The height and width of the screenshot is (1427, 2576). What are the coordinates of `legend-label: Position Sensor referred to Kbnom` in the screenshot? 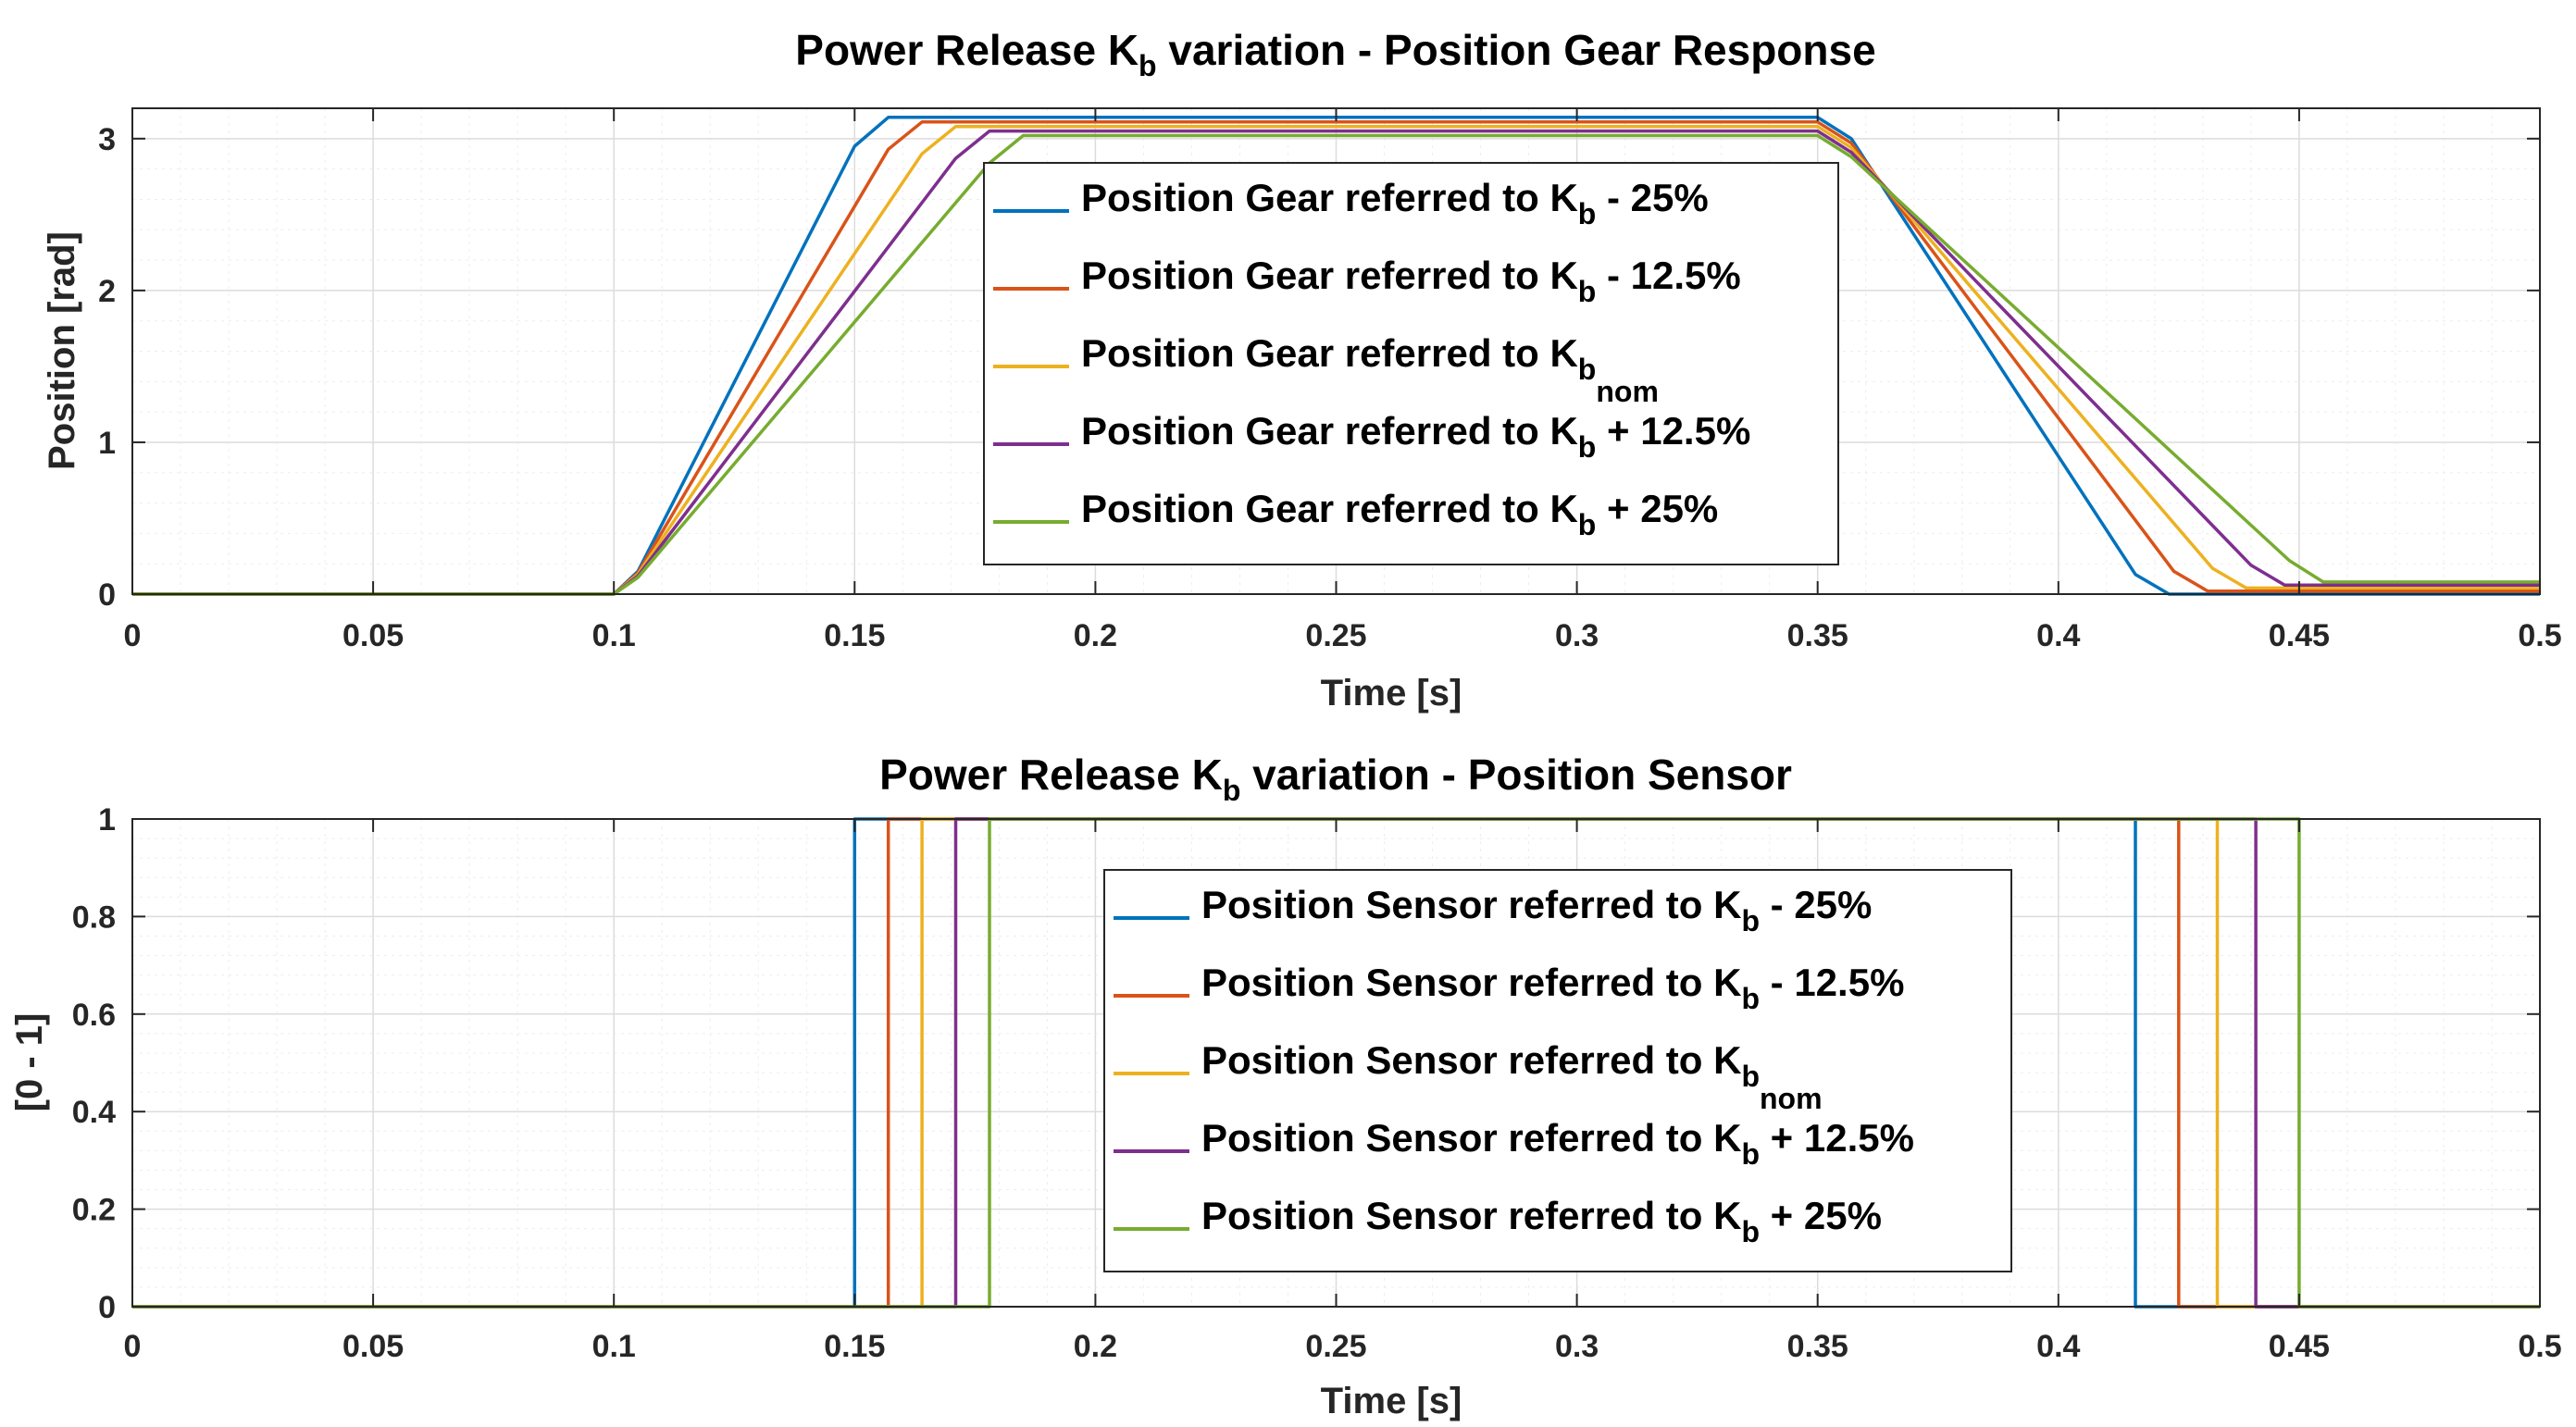 It's located at (1512, 1076).